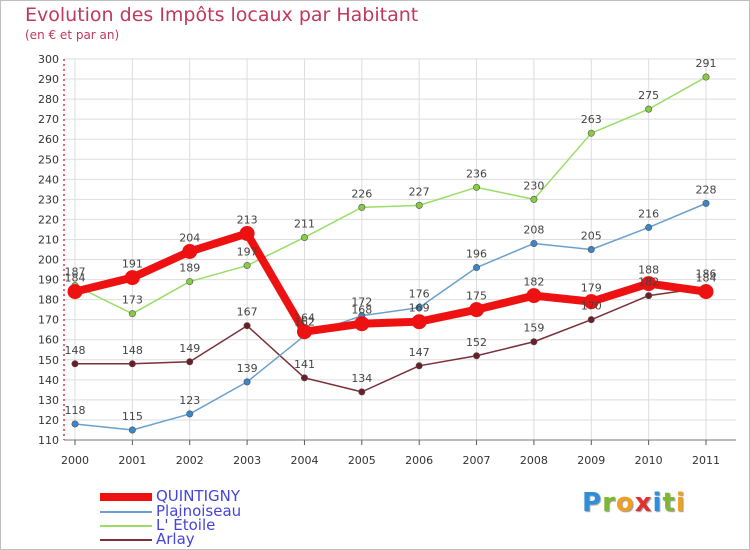 This screenshot has height=550, width=750. Describe the element at coordinates (657, 503) in the screenshot. I see `logo-letter: i` at that location.